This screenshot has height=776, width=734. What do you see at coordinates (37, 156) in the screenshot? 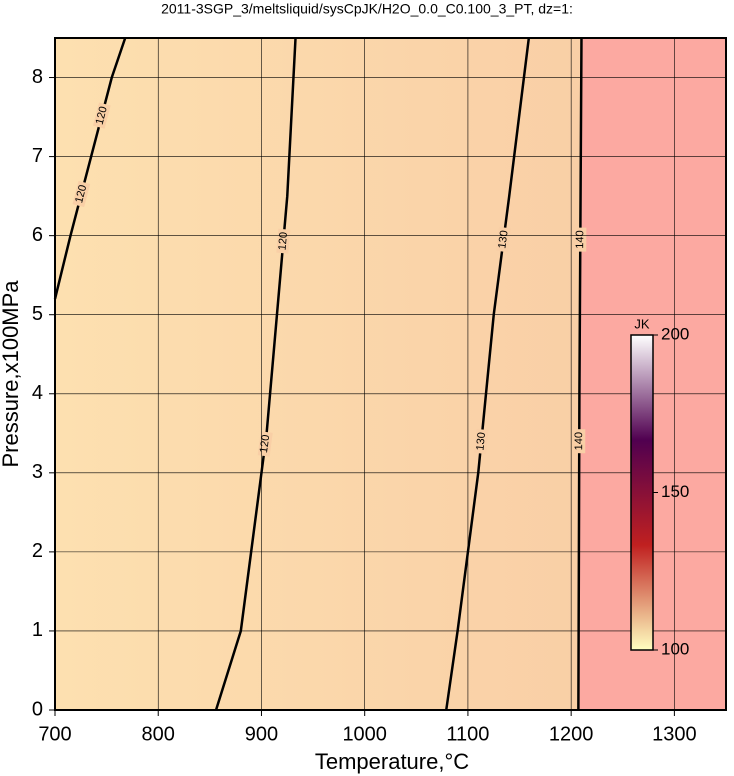
I see `y-tick-label: 7` at bounding box center [37, 156].